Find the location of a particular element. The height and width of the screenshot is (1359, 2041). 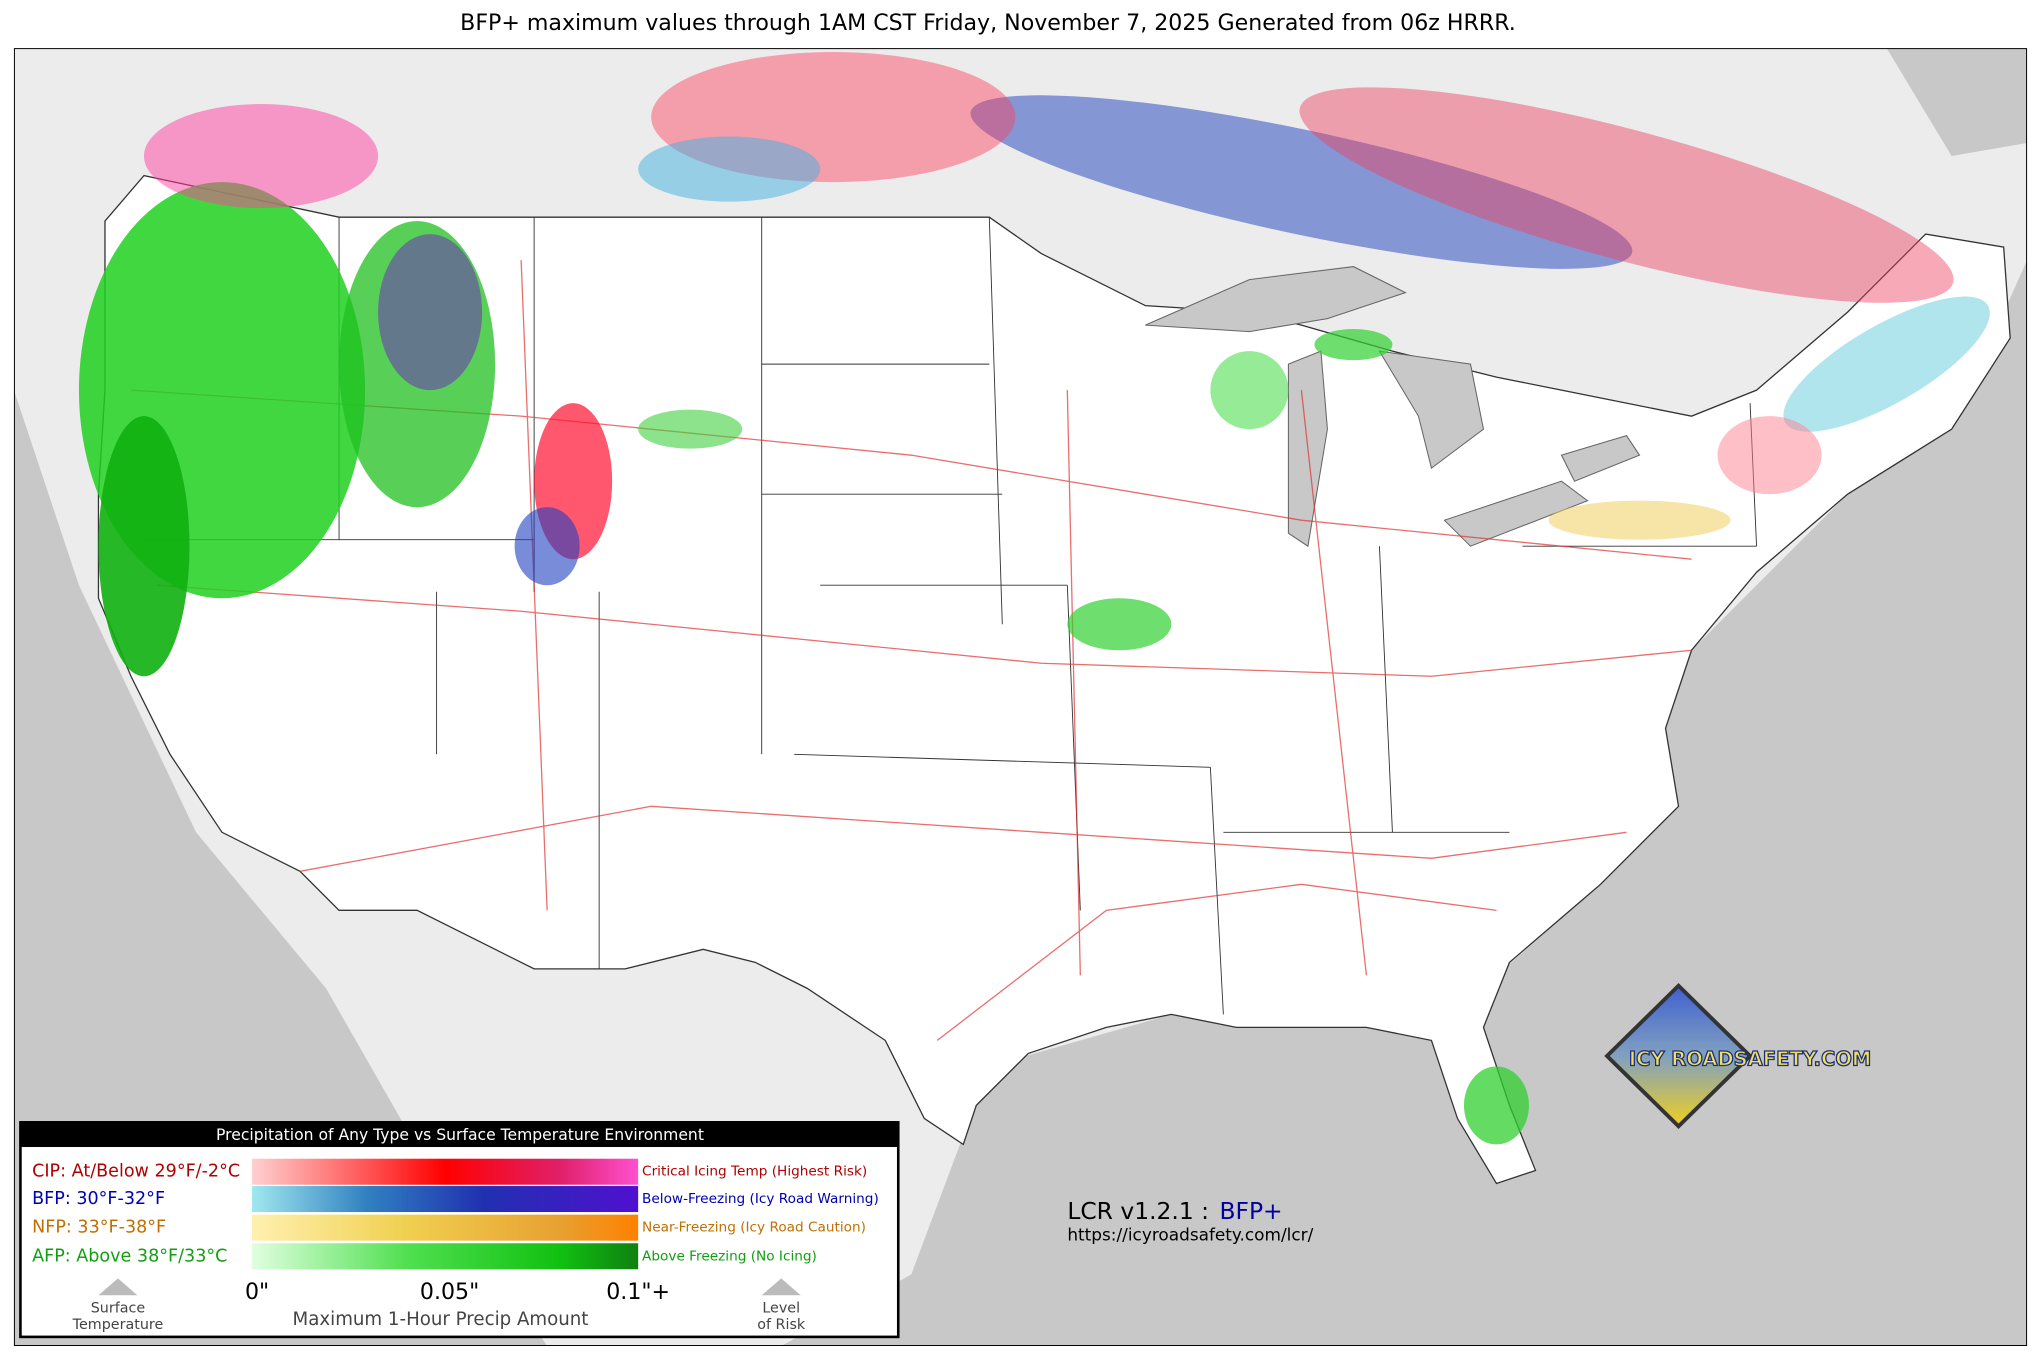

scale-label: 0.05" is located at coordinates (449, 1292).